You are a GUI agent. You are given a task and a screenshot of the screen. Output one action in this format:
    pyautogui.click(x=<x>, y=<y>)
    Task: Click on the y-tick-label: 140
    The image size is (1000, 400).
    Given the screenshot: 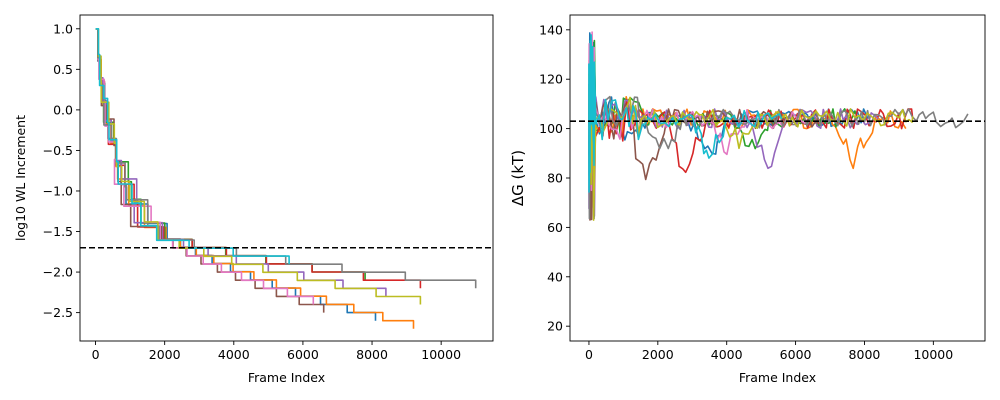 What is the action you would take?
    pyautogui.click(x=551, y=29)
    